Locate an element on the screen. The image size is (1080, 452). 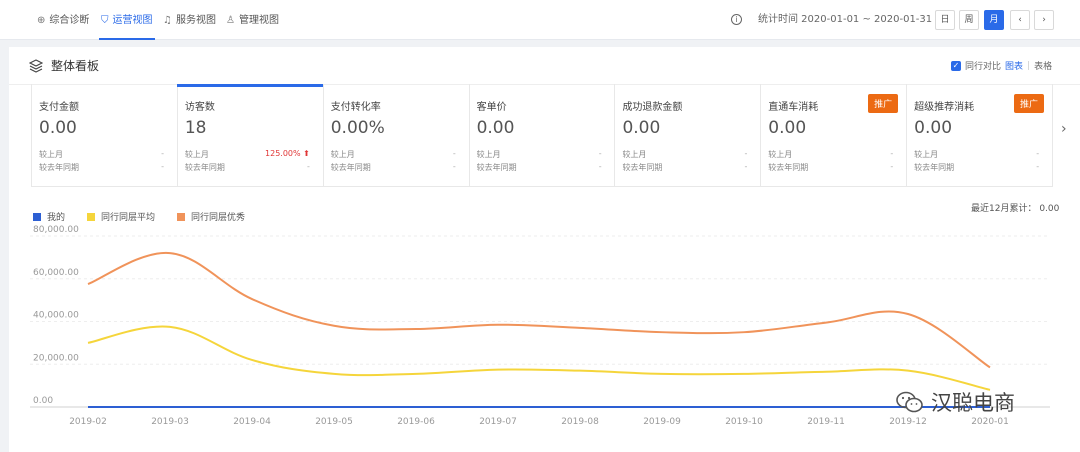
metric-value: 0.00% is located at coordinates (357, 128).